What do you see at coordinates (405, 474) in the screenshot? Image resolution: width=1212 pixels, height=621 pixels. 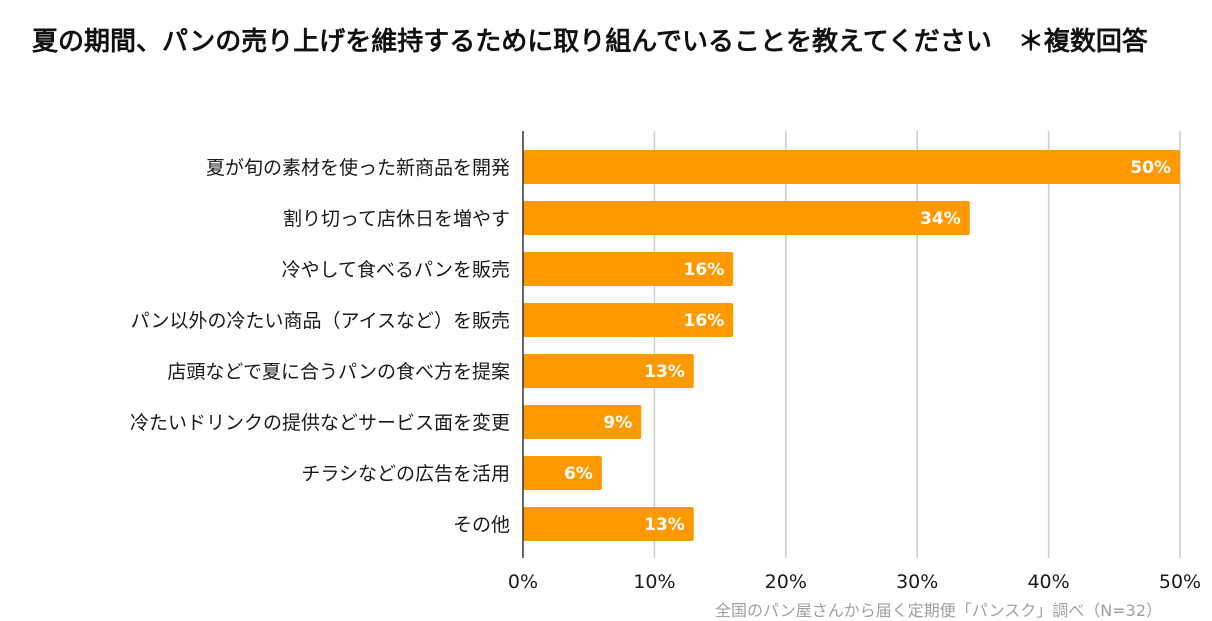 I see `category-label: チラシなどの広告を活用` at bounding box center [405, 474].